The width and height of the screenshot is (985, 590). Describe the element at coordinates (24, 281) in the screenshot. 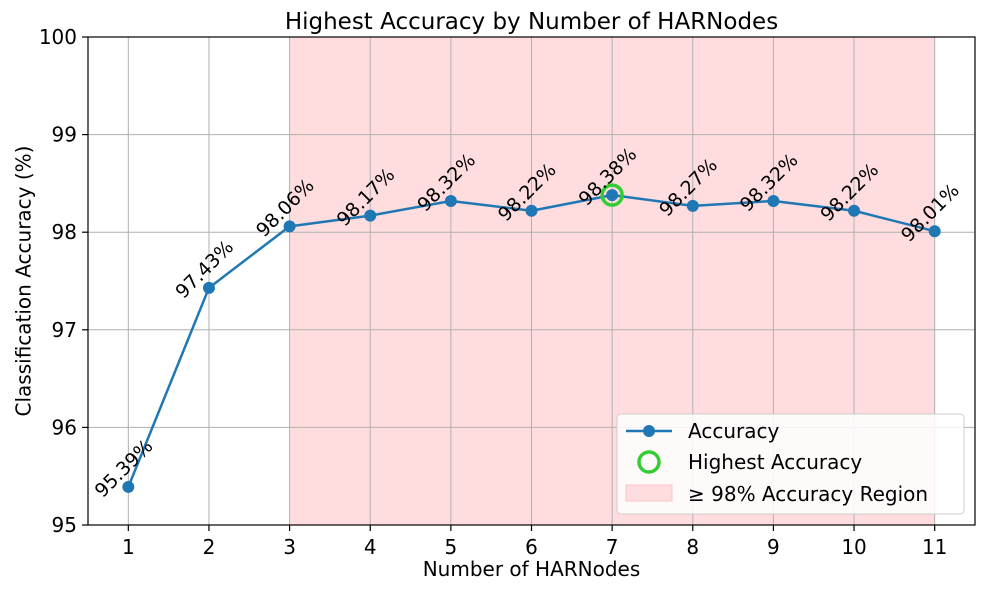

I see `y-axis-label: Classification Accuracy (%)` at that location.